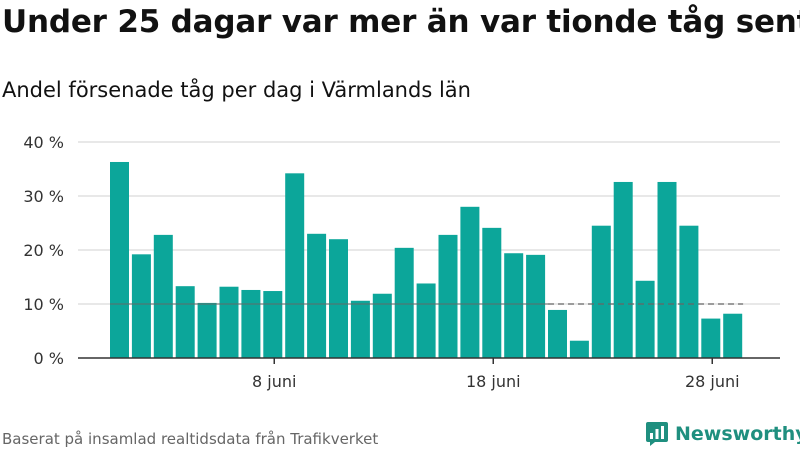 The image size is (800, 450). Describe the element at coordinates (43, 142) in the screenshot. I see `y-tick-label: 40 %` at that location.